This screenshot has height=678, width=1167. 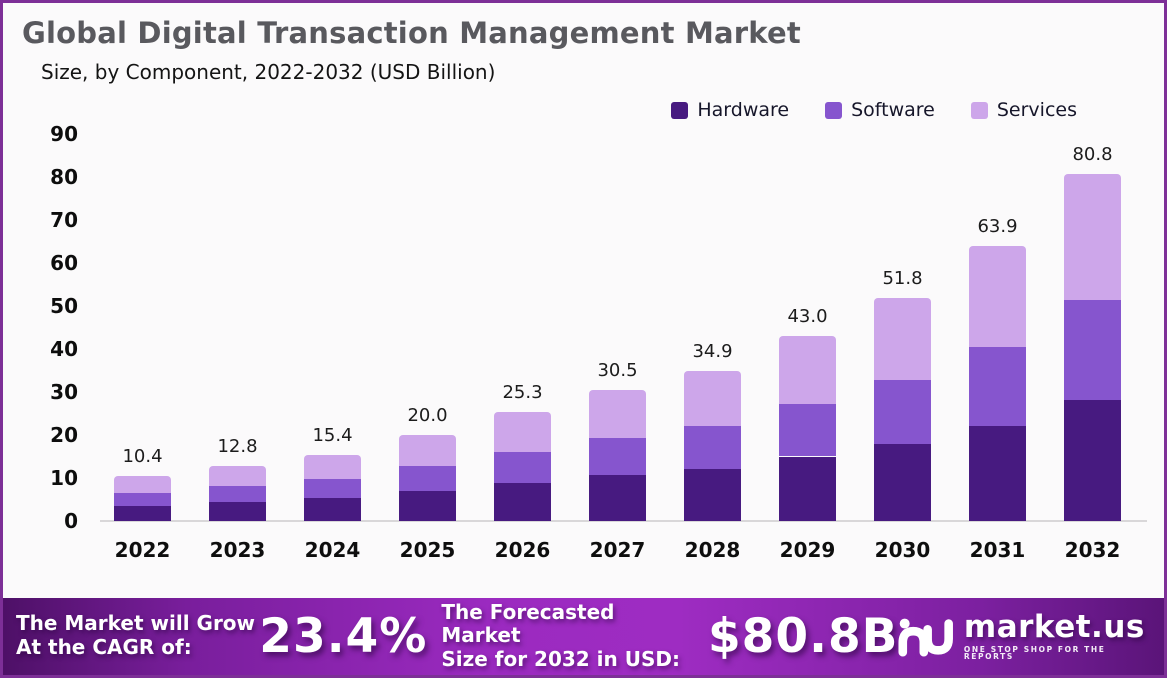 What do you see at coordinates (617, 550) in the screenshot?
I see `x-axis-label: 2027` at bounding box center [617, 550].